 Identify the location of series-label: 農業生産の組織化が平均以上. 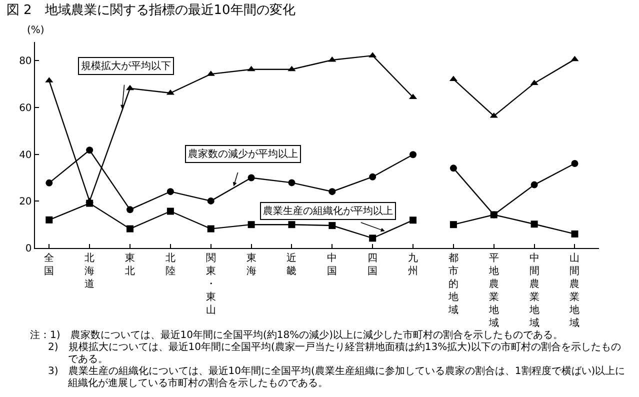
(328, 211).